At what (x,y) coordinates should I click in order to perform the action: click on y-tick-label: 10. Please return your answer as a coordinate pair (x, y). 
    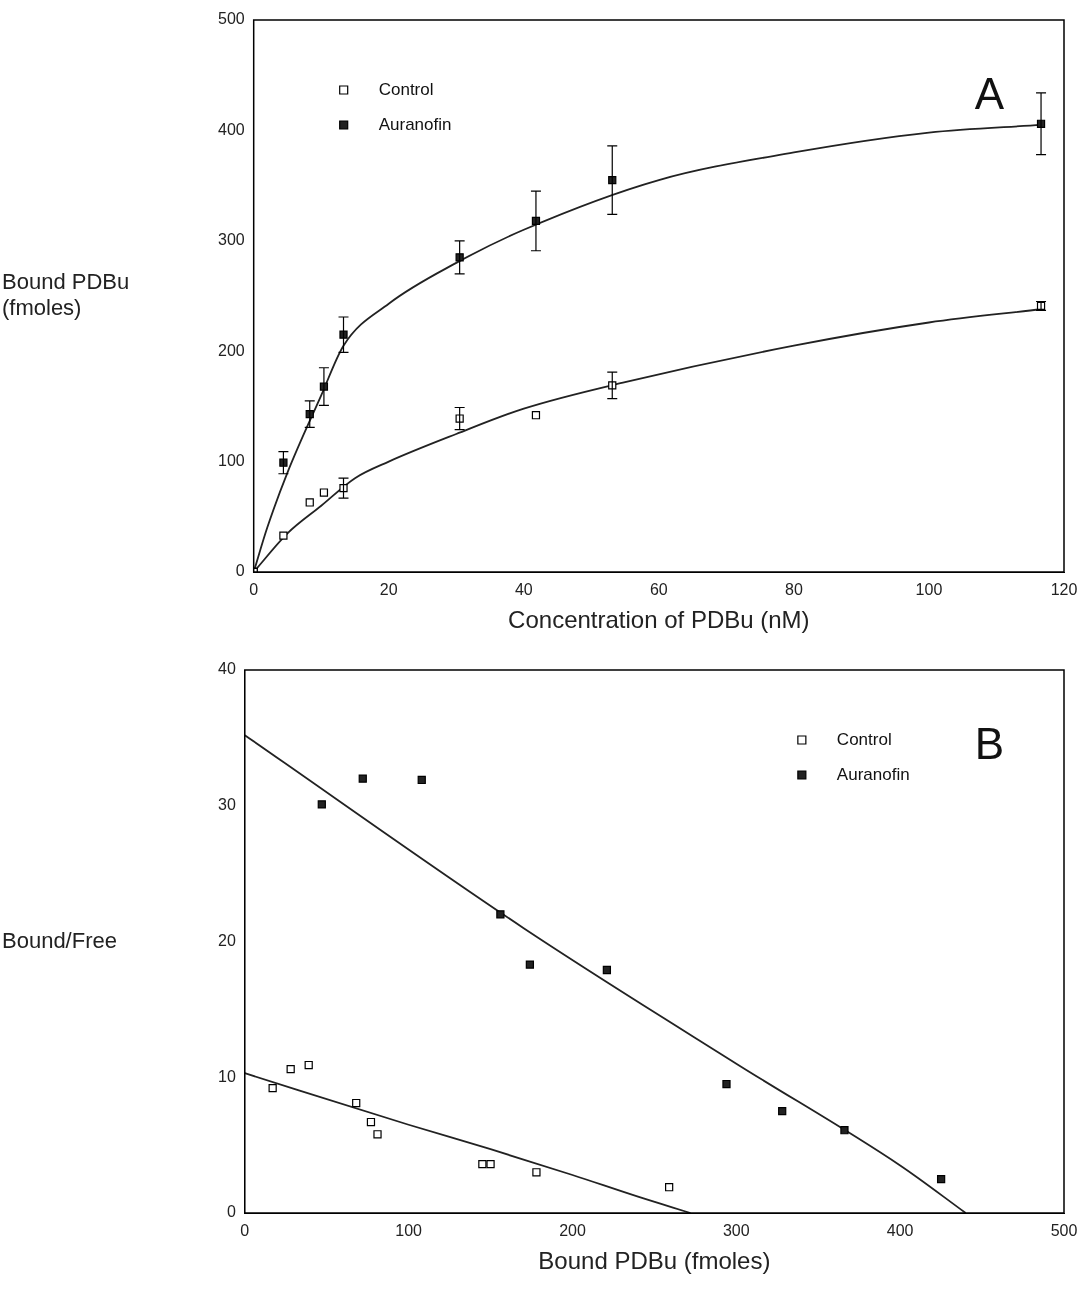
    Looking at the image, I should click on (227, 1076).